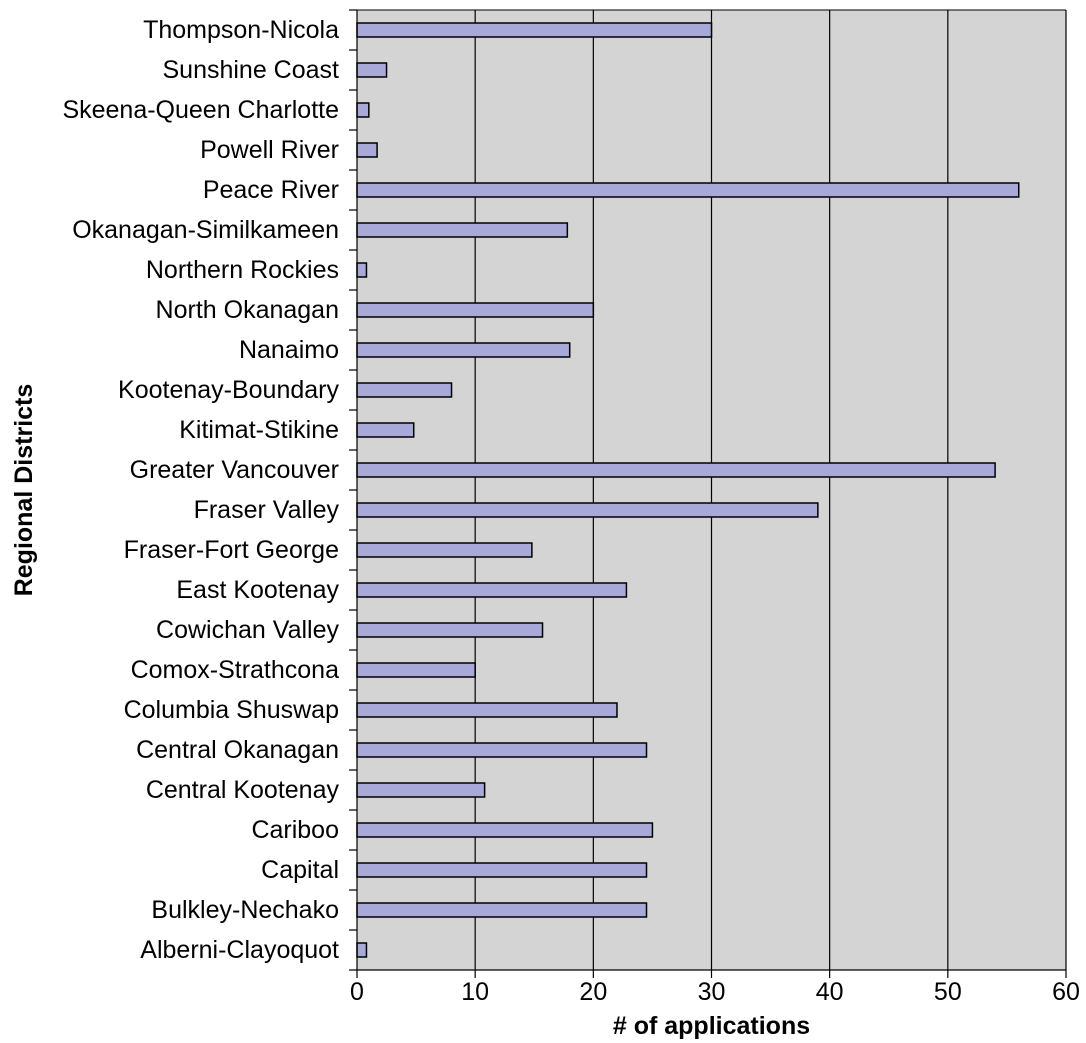 This screenshot has width=1086, height=1043. I want to click on category-label: Cowichan Valley, so click(247, 630).